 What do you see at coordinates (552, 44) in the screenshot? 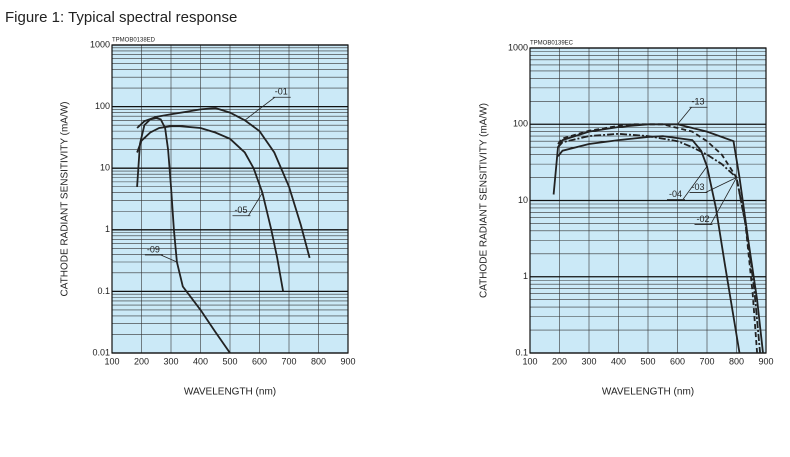
I see `chart-code: TPMOB0139EC` at bounding box center [552, 44].